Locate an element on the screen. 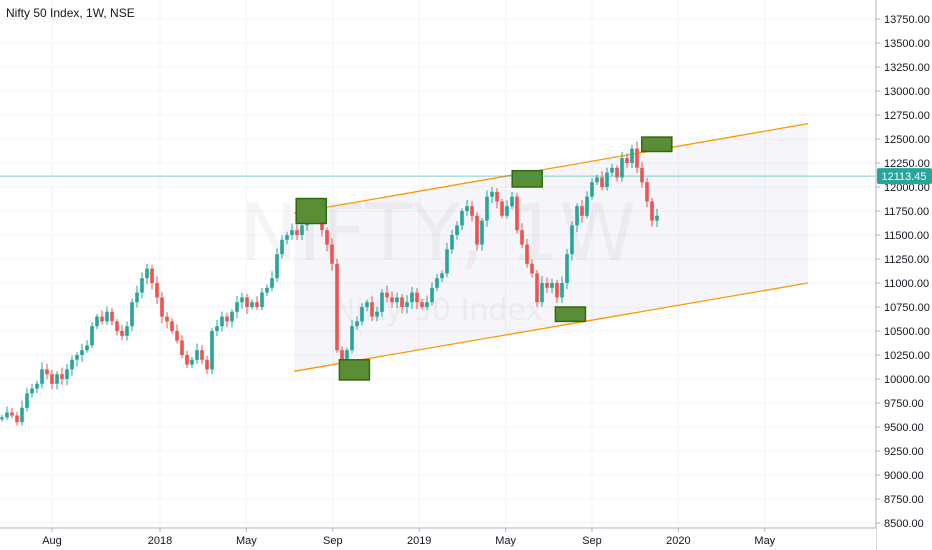 Image resolution: width=932 pixels, height=550 pixels. last-price-badge-bg is located at coordinates (904, 176).